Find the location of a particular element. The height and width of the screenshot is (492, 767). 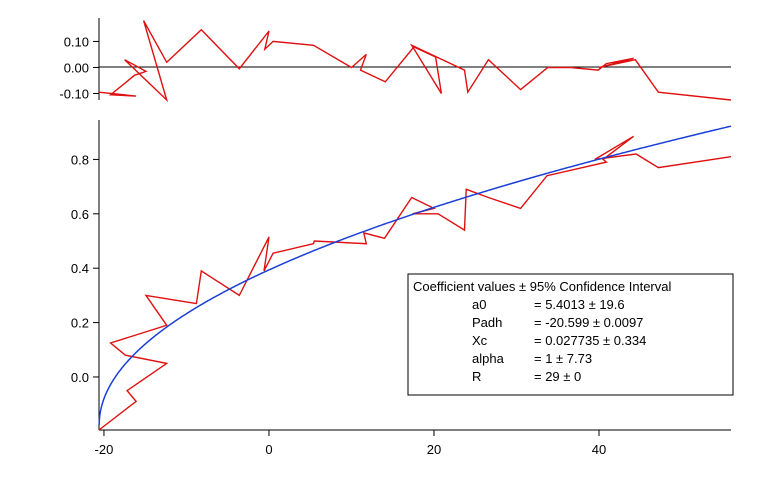

residual-y-tick-label: 0.10 is located at coordinates (76, 41).